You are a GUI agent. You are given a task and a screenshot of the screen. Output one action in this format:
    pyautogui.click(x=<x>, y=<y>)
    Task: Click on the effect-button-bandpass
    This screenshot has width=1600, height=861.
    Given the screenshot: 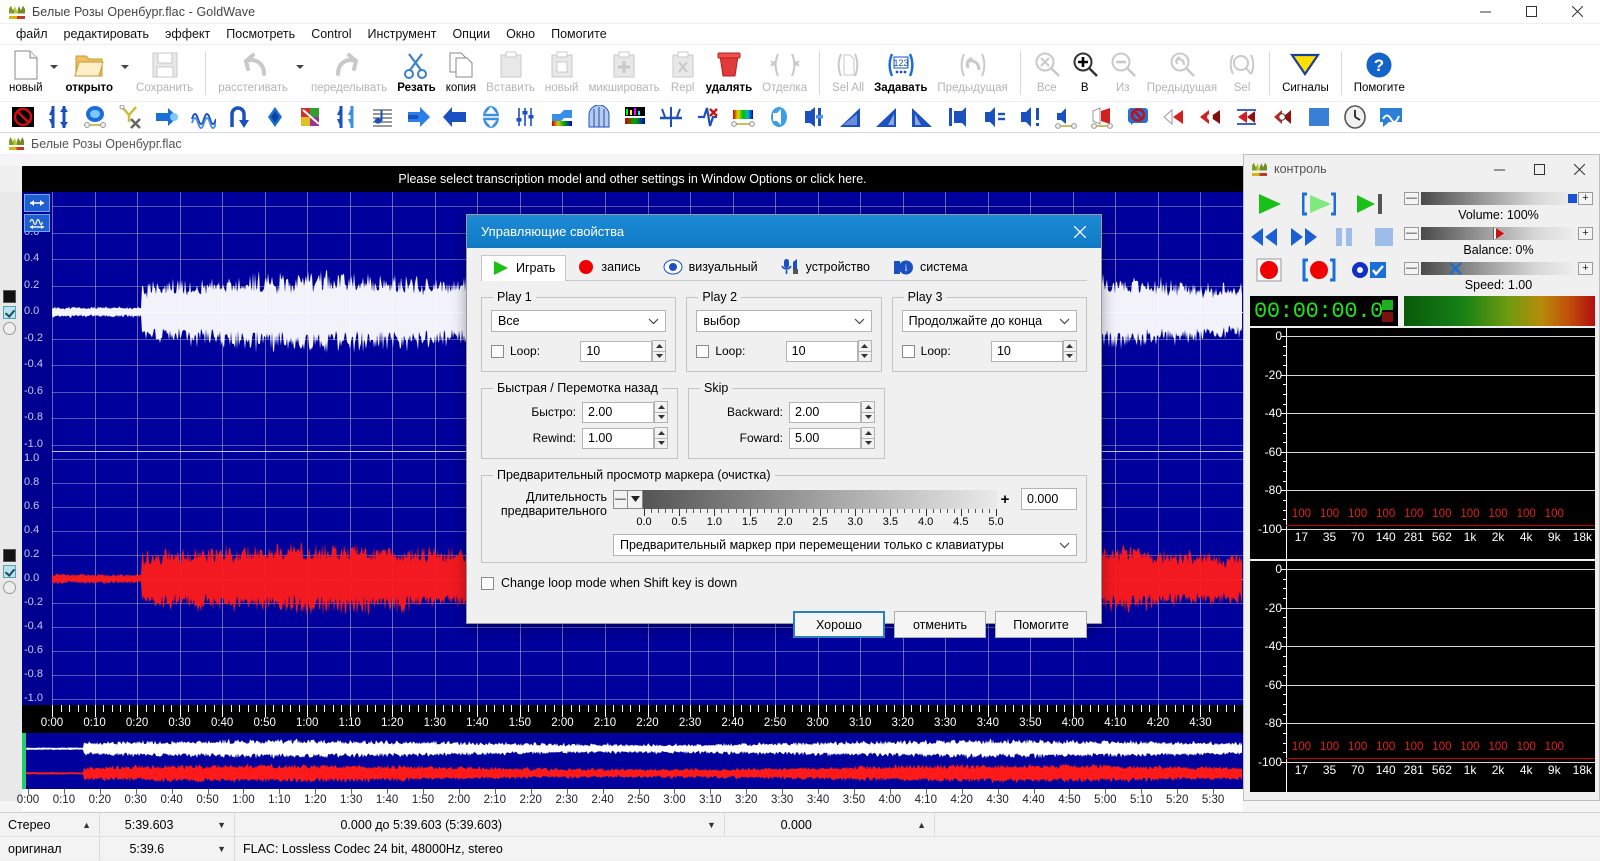 What is the action you would take?
    pyautogui.click(x=563, y=117)
    